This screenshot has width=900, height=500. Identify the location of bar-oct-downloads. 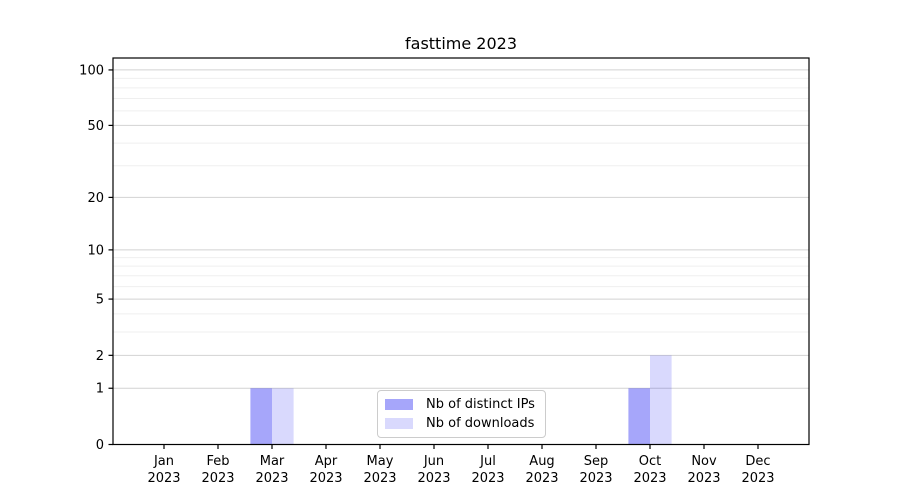
(661, 400).